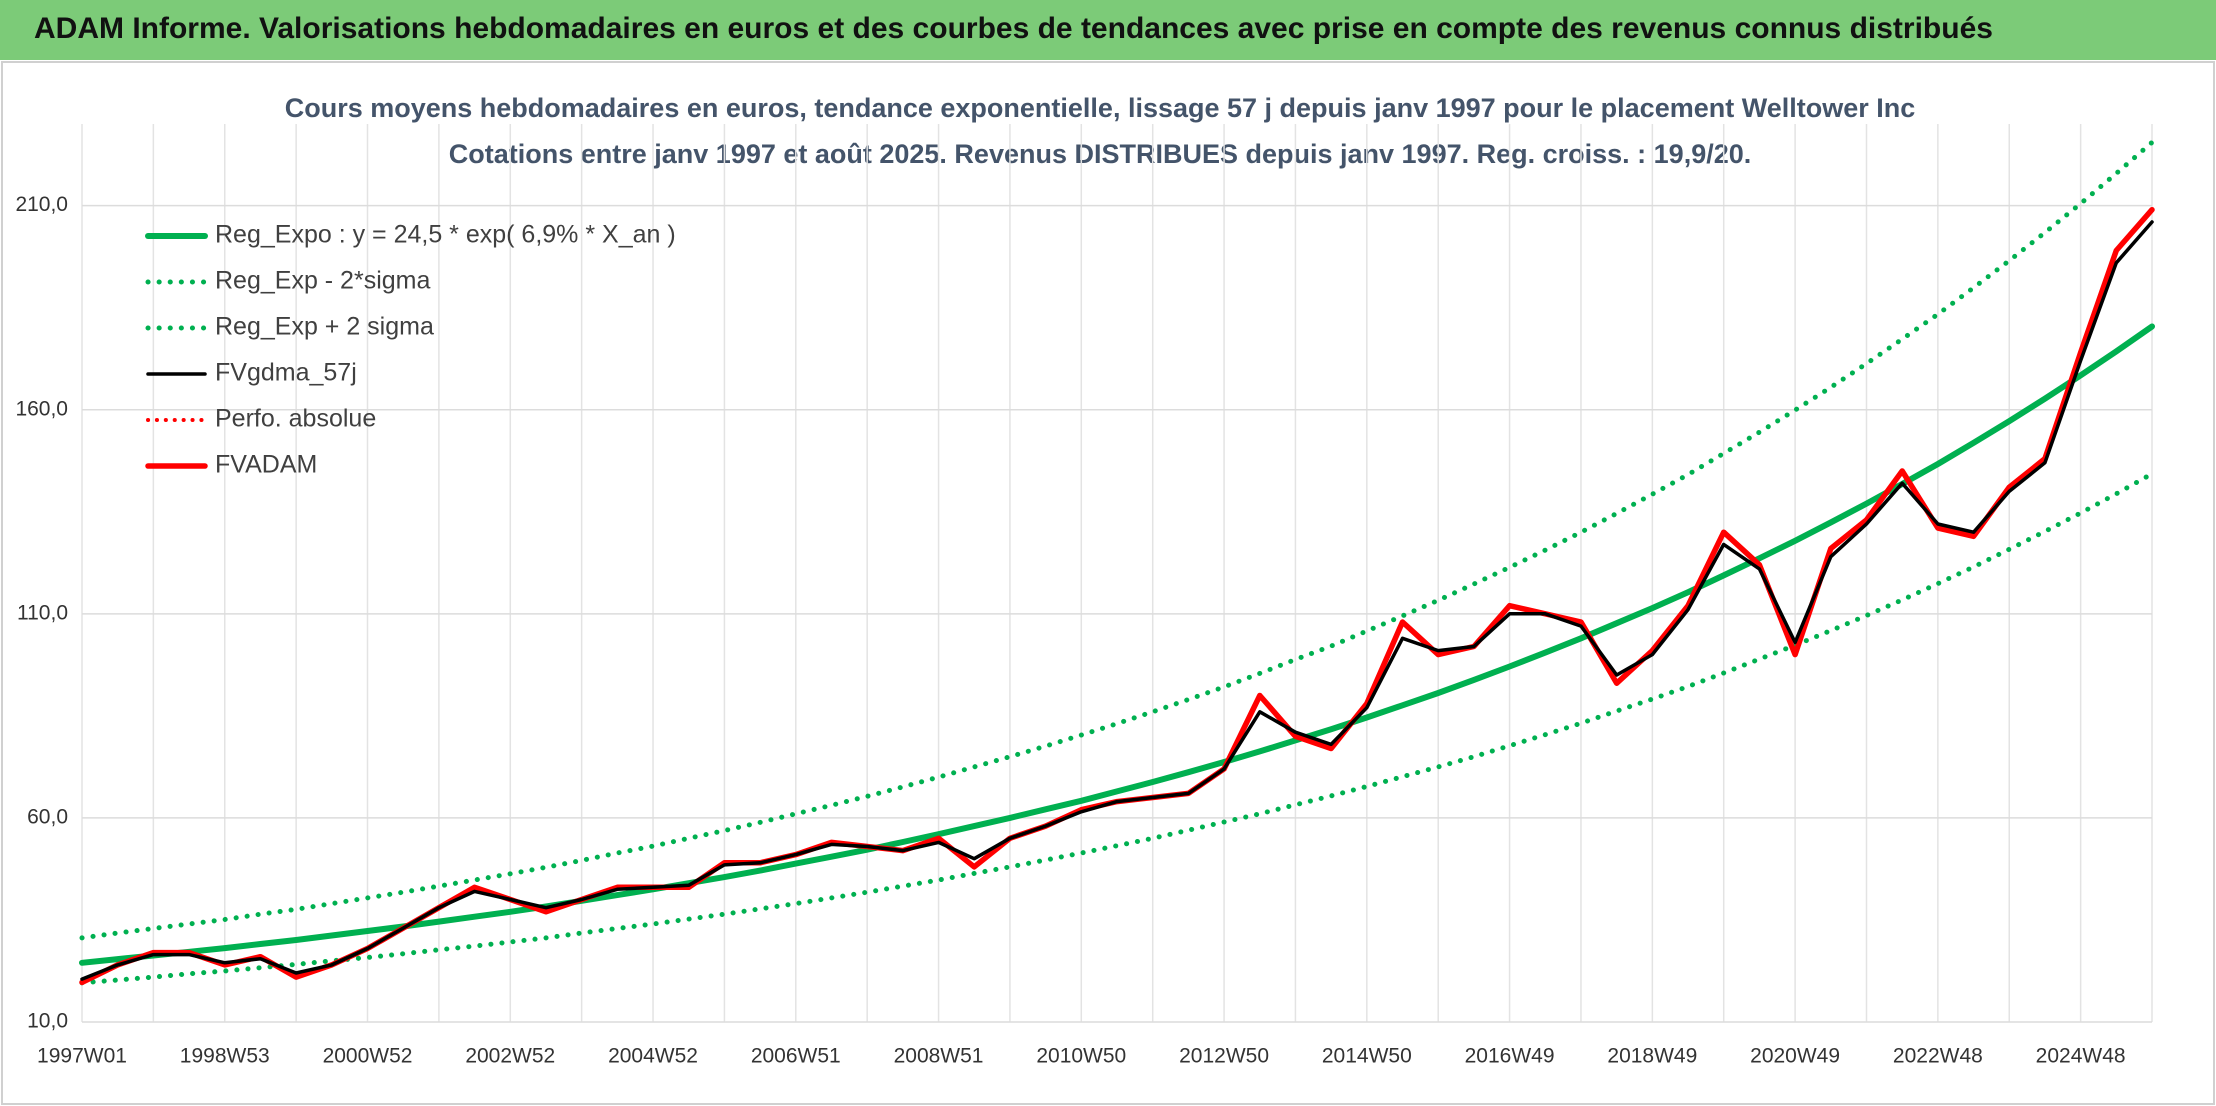  I want to click on y-tick-label: 60,0, so click(47, 816).